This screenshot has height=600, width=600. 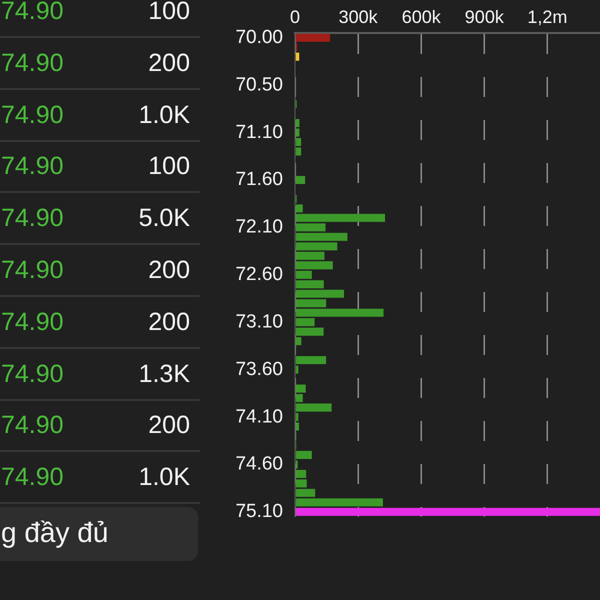 What do you see at coordinates (259, 369) in the screenshot?
I see `y-tick-label: 73.60` at bounding box center [259, 369].